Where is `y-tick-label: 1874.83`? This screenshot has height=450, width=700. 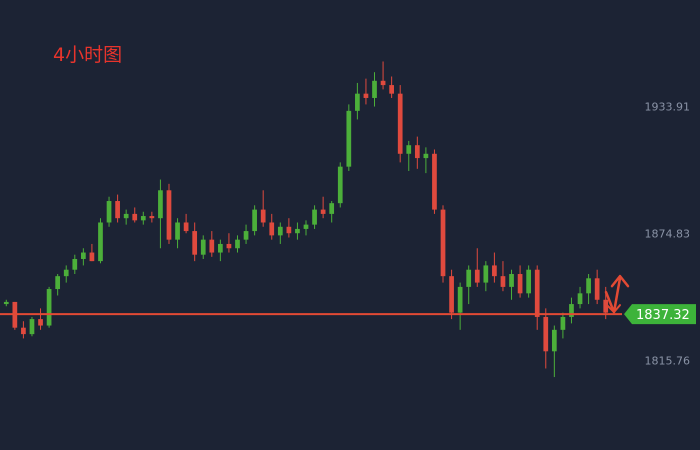
y-tick-label: 1874.83 is located at coordinates (668, 234).